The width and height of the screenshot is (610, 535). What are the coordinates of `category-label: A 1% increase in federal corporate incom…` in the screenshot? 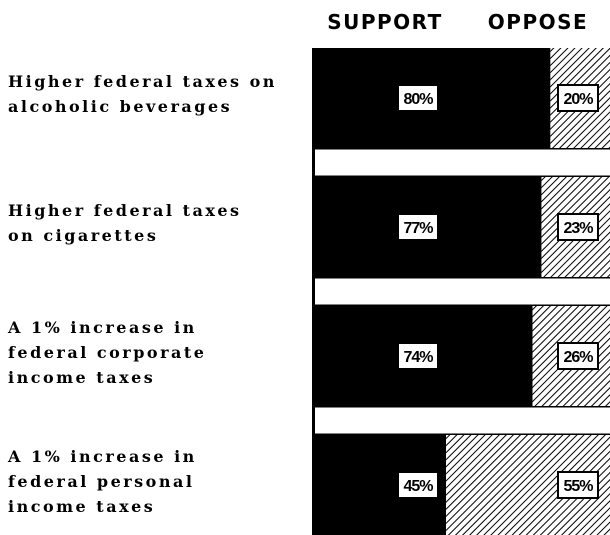 It's located at (107, 352).